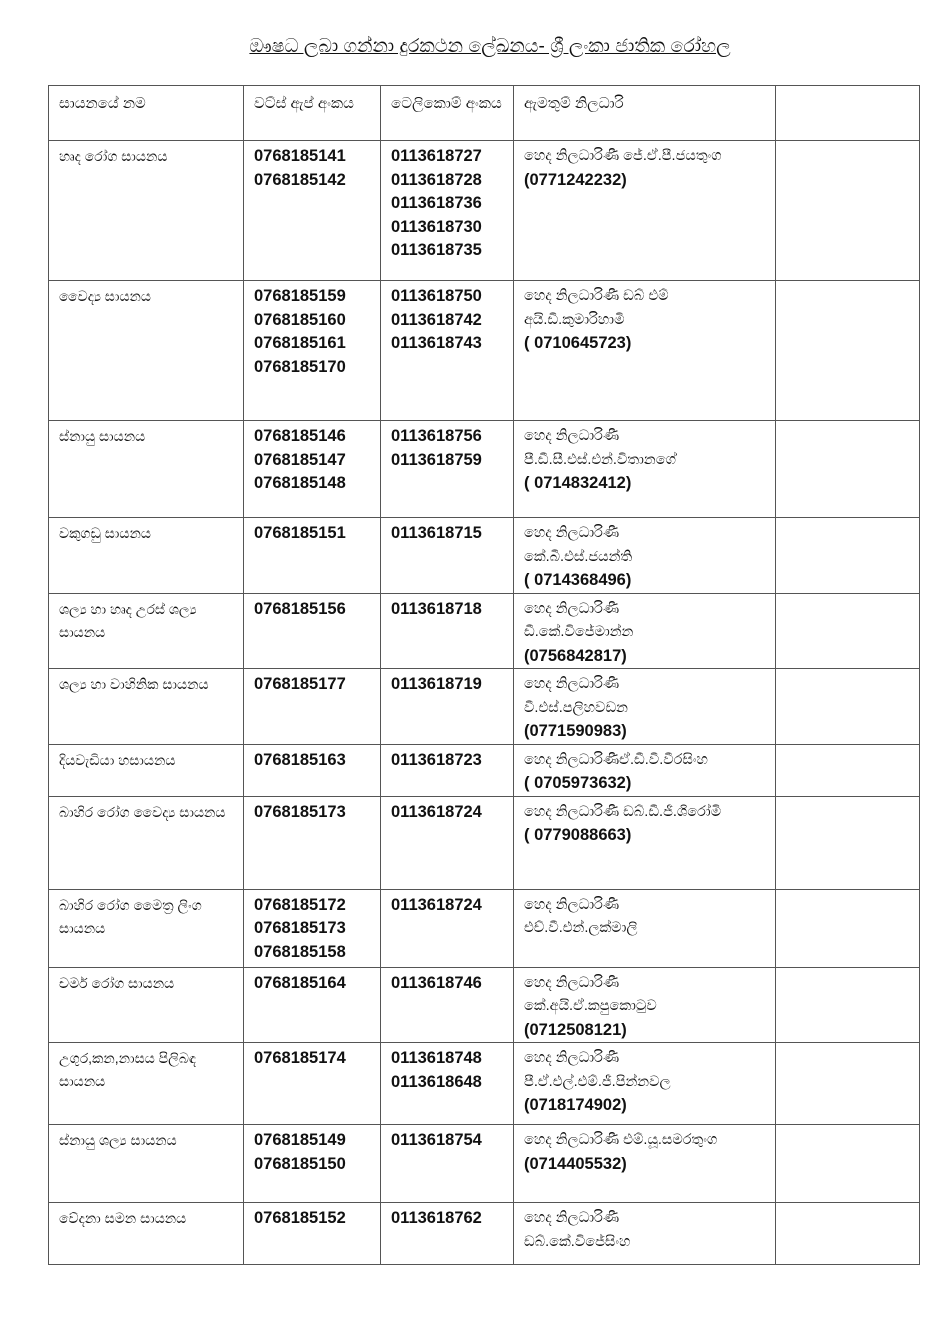  I want to click on telecom-number: 0113618756, so click(436, 436).